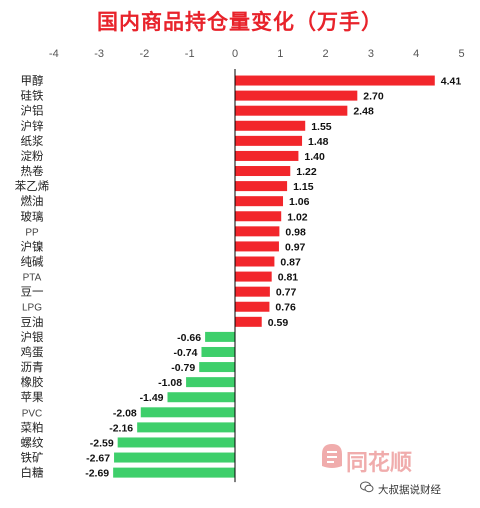 The image size is (480, 508). Describe the element at coordinates (32, 186) in the screenshot. I see `category-label: 苯乙烯` at that location.